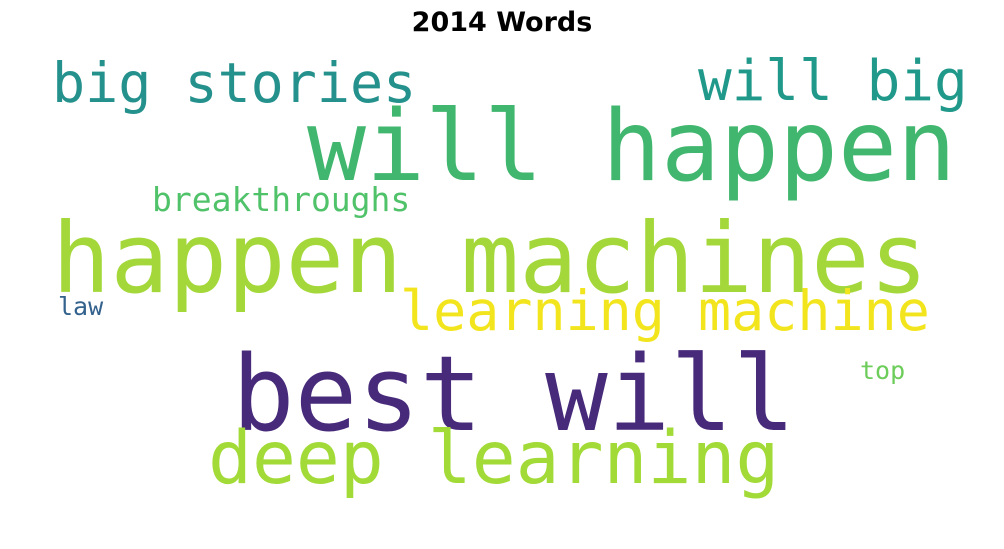 The height and width of the screenshot is (549, 1004). Describe the element at coordinates (494, 458) in the screenshot. I see `word-deep-learning: deep learning` at that location.